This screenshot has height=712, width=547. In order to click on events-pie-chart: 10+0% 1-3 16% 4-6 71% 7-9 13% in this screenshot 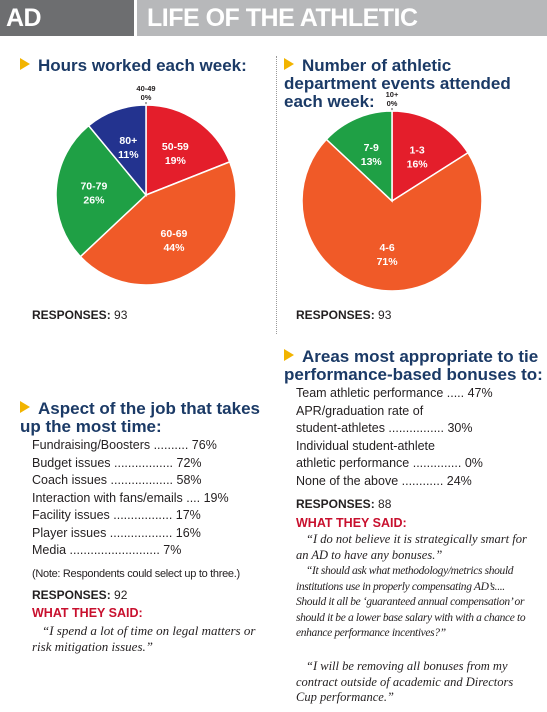, I will do `click(392, 191)`.